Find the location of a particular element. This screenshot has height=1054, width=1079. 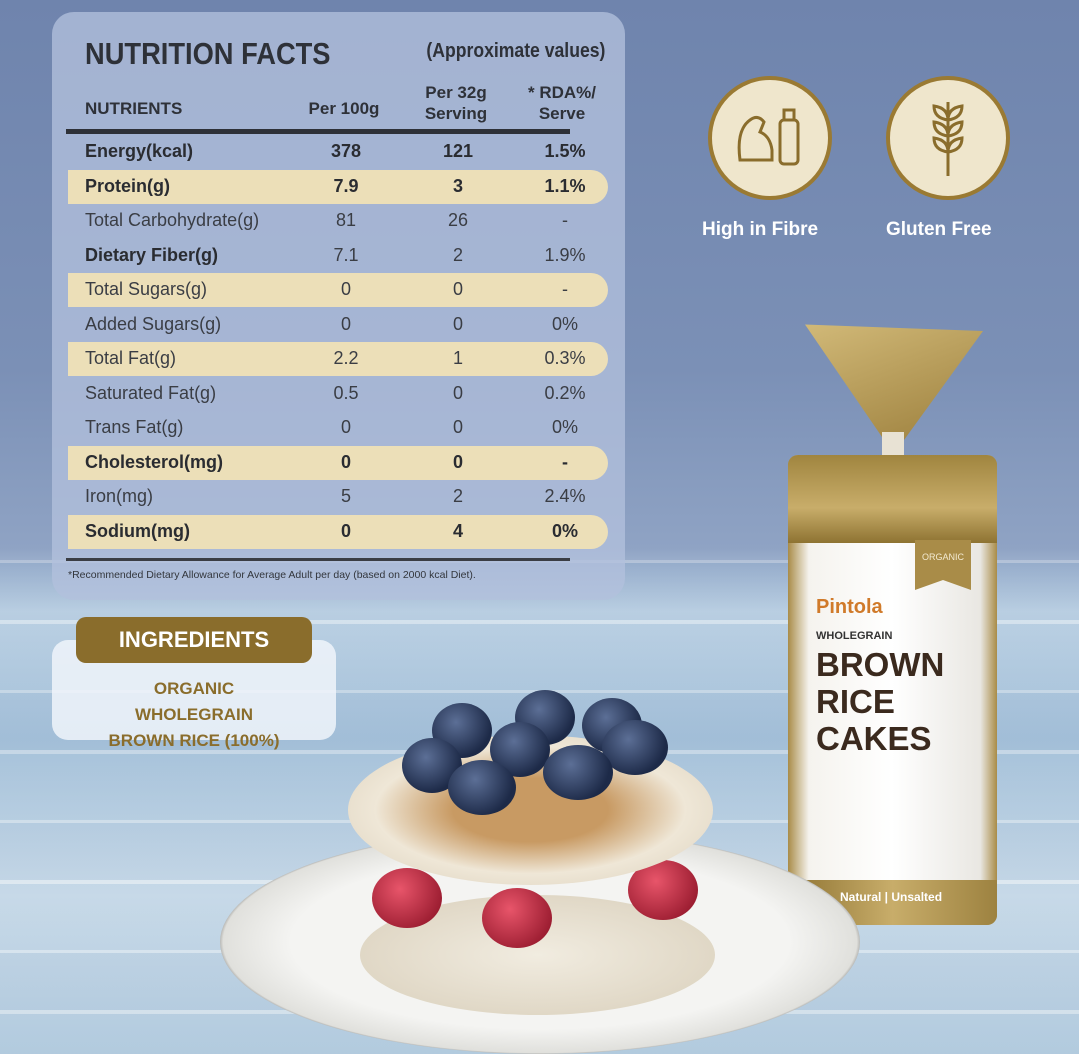

nutrition-row: Added Sugars(g) 0 0 0% is located at coordinates (338, 325).